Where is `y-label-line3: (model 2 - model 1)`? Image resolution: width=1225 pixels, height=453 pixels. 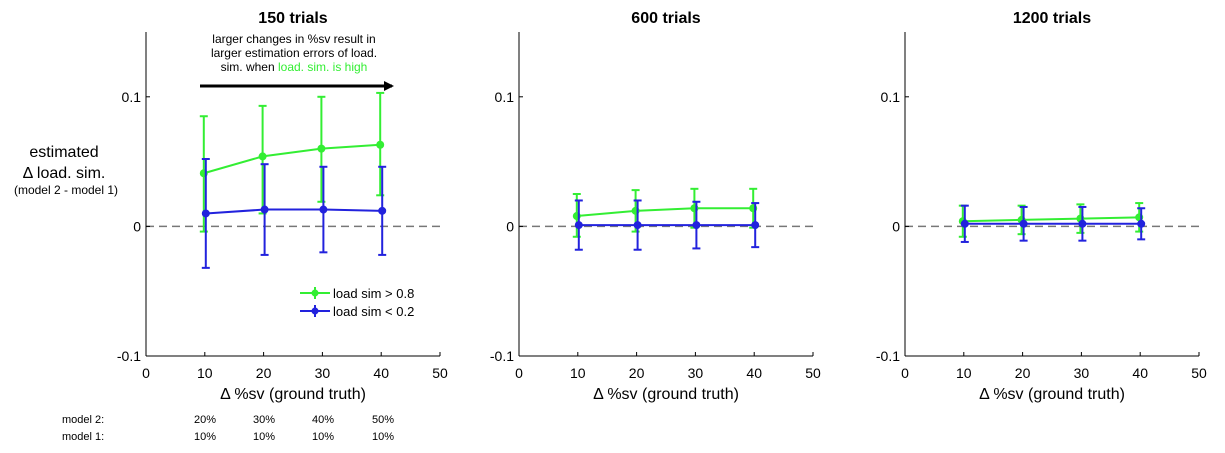
y-label-line3: (model 2 - model 1) is located at coordinates (66, 190).